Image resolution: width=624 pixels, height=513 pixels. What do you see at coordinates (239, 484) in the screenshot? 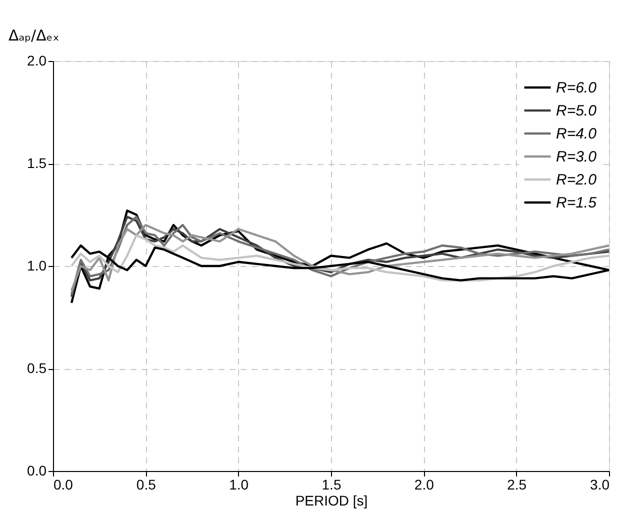
I see `x-tick-label: 1.0` at bounding box center [239, 484].